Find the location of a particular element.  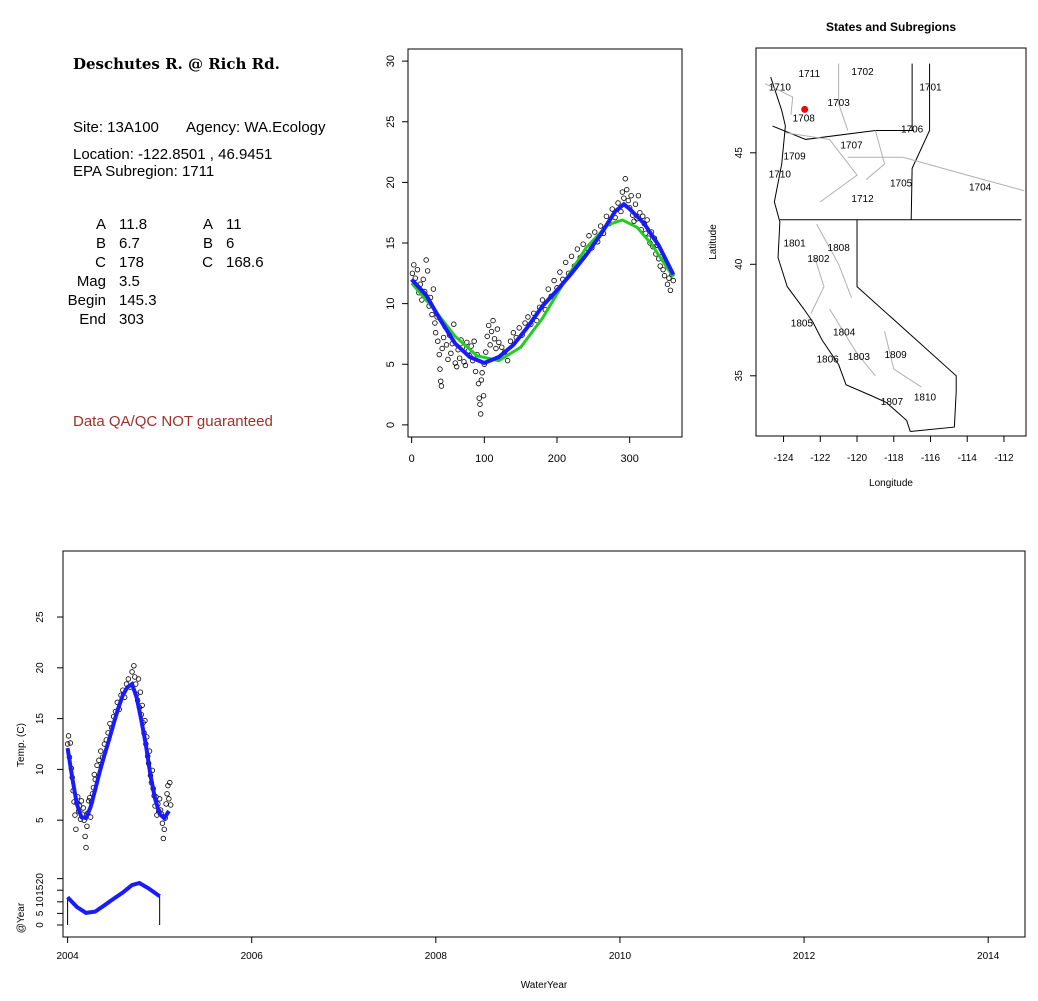

map-x-tick-label: -118 is located at coordinates (894, 458).